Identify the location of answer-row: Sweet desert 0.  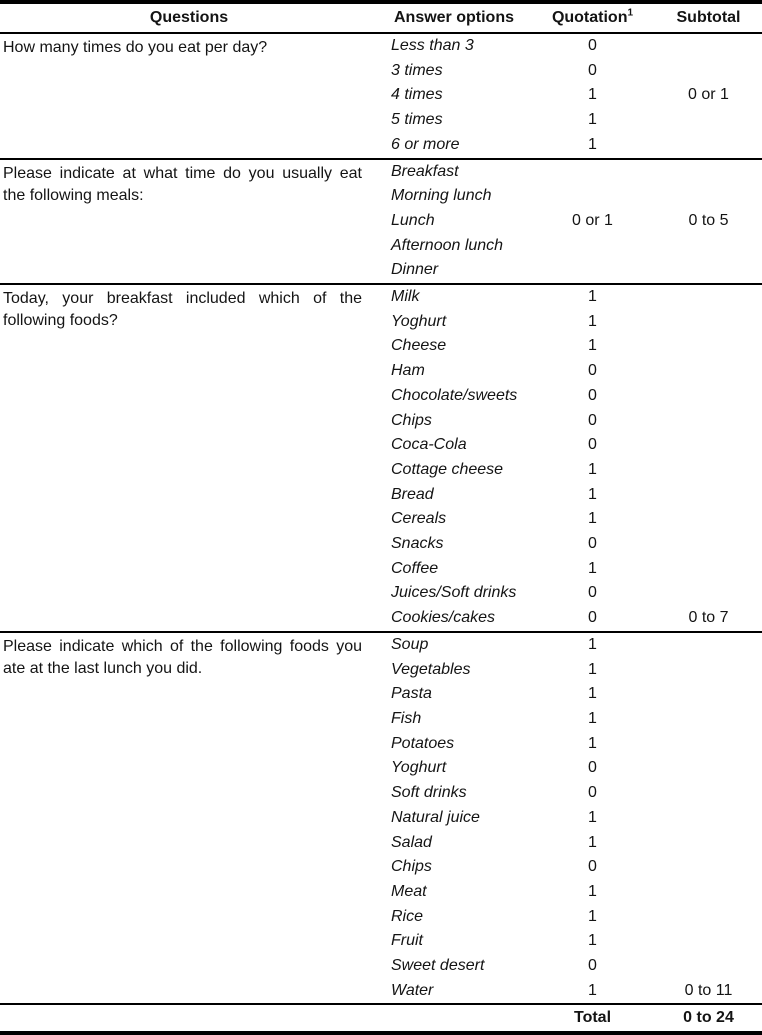
(381, 966).